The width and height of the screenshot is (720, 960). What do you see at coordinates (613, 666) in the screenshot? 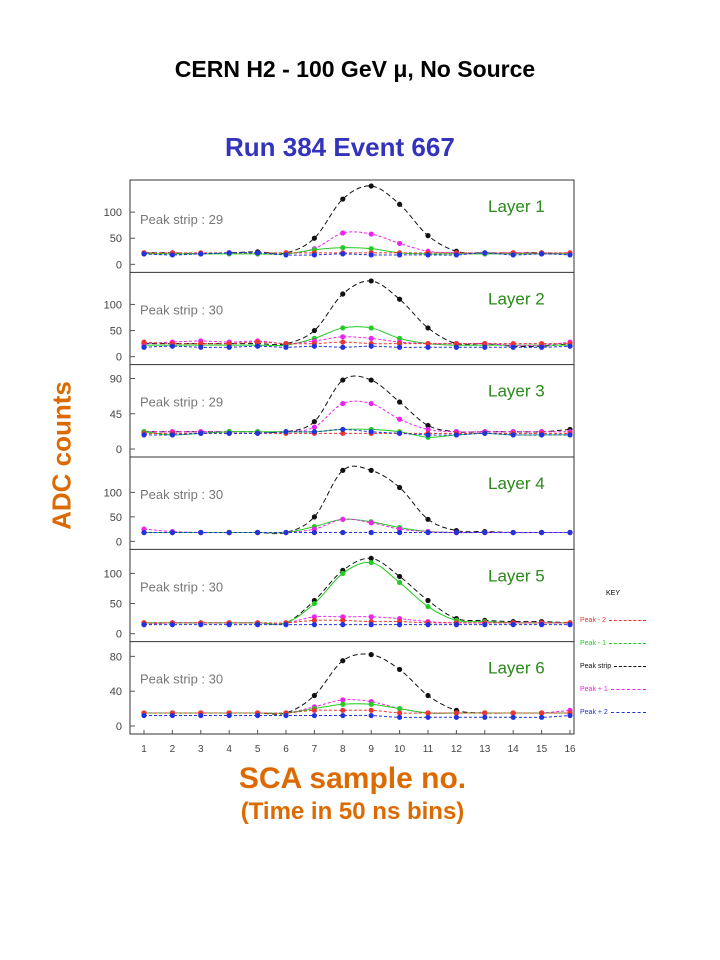
I see `key-item: Peak strip` at bounding box center [613, 666].